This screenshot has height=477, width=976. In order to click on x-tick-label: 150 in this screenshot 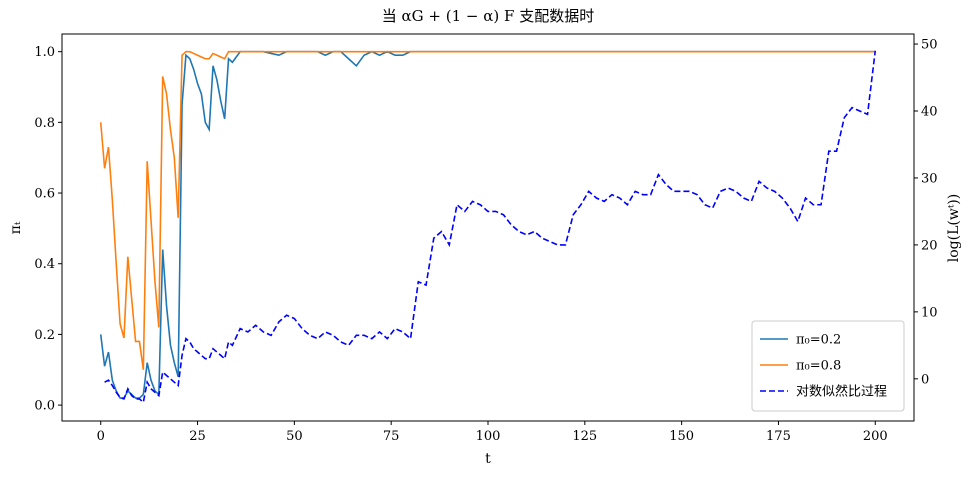, I will do `click(681, 436)`.